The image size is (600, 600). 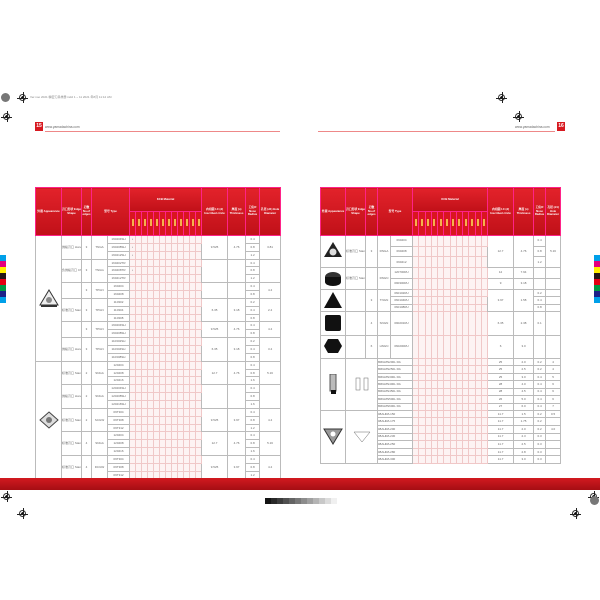 What do you see at coordinates (441, 384) in the screenshot?
I see `table-row: 8MGMN200L RA 25 2.0 0.2 4` at bounding box center [441, 384].